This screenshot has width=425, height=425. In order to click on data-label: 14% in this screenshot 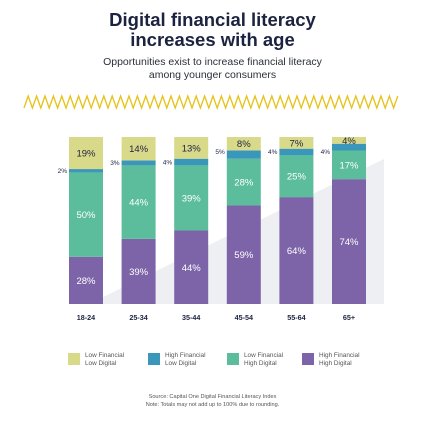, I will do `click(139, 149)`.